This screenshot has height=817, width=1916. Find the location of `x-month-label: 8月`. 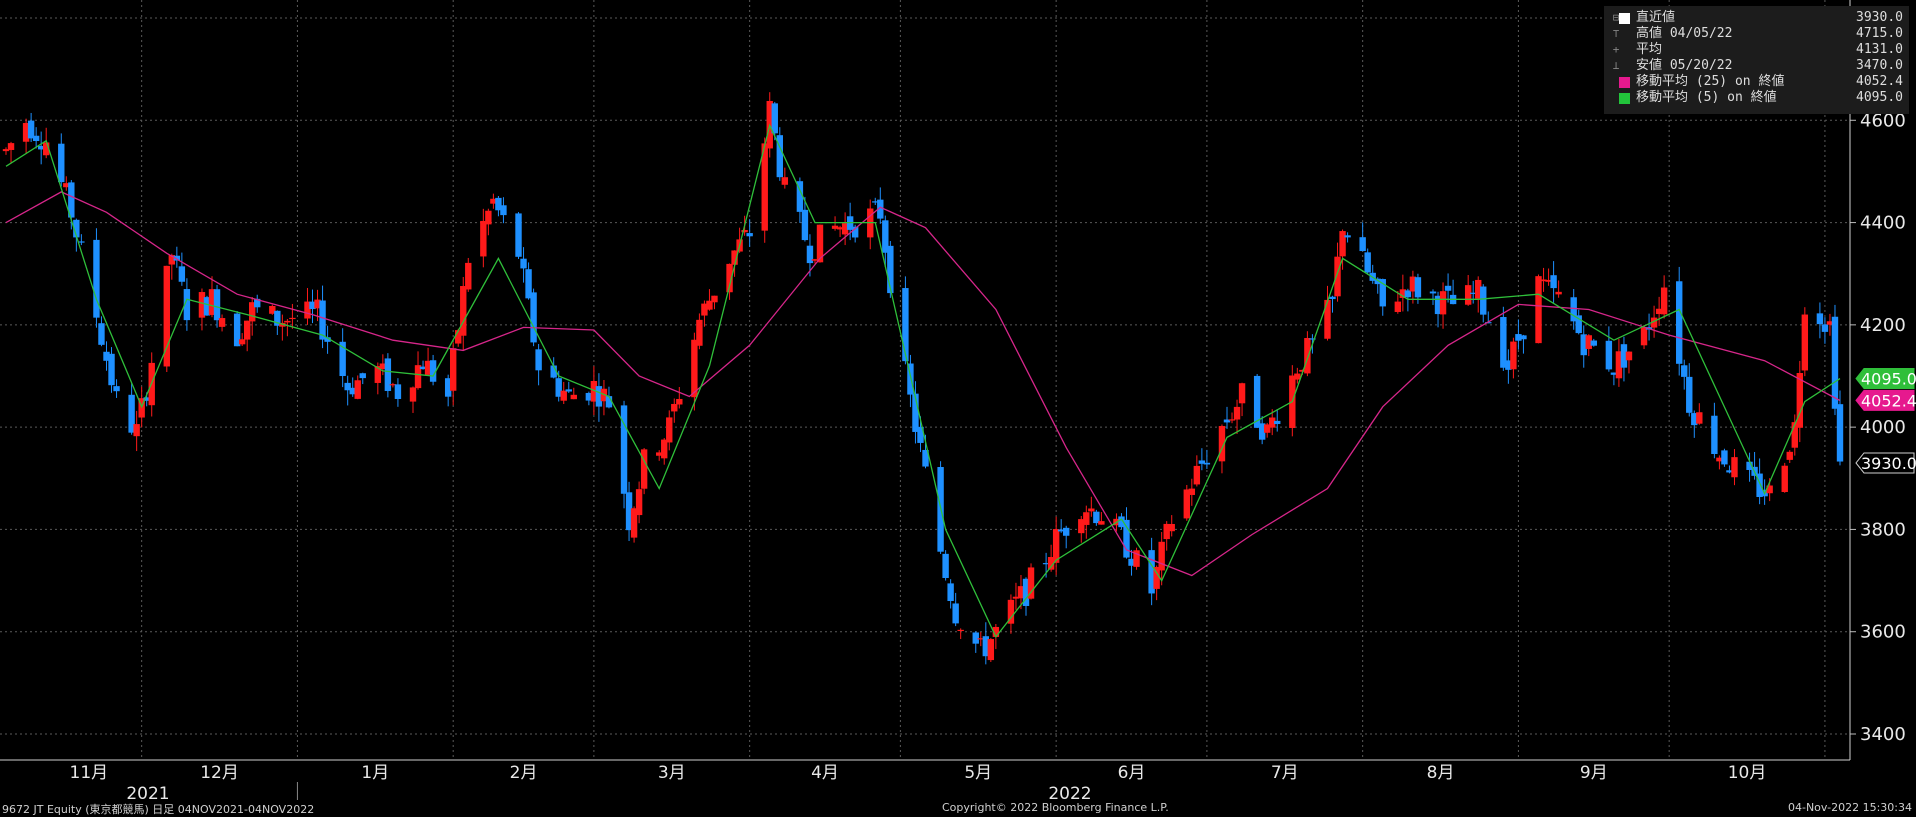

x-month-label: 8月 is located at coordinates (1441, 773).